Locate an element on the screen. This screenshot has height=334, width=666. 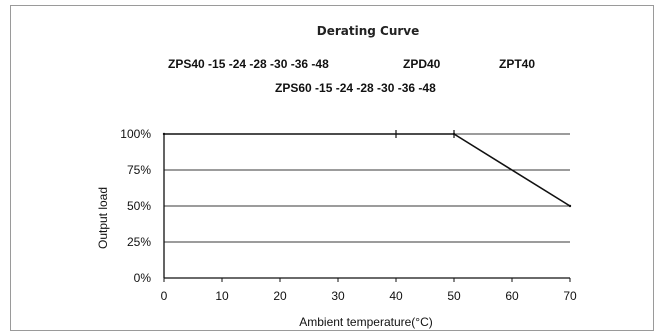
y-tick-labels: 0% 25% 50% 75% 100% is located at coordinates (135, 206).